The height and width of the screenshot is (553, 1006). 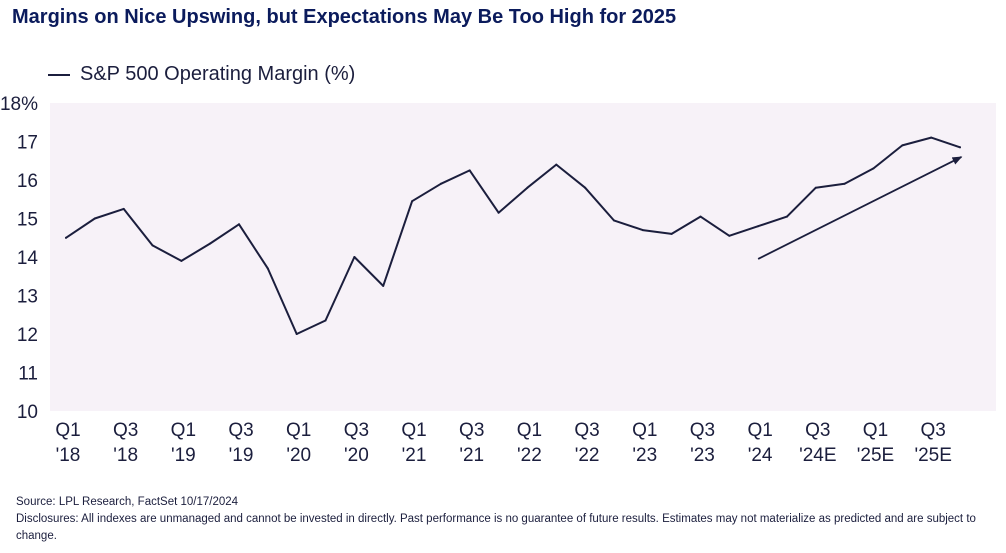 What do you see at coordinates (860, 208) in the screenshot?
I see `trend-arrow` at bounding box center [860, 208].